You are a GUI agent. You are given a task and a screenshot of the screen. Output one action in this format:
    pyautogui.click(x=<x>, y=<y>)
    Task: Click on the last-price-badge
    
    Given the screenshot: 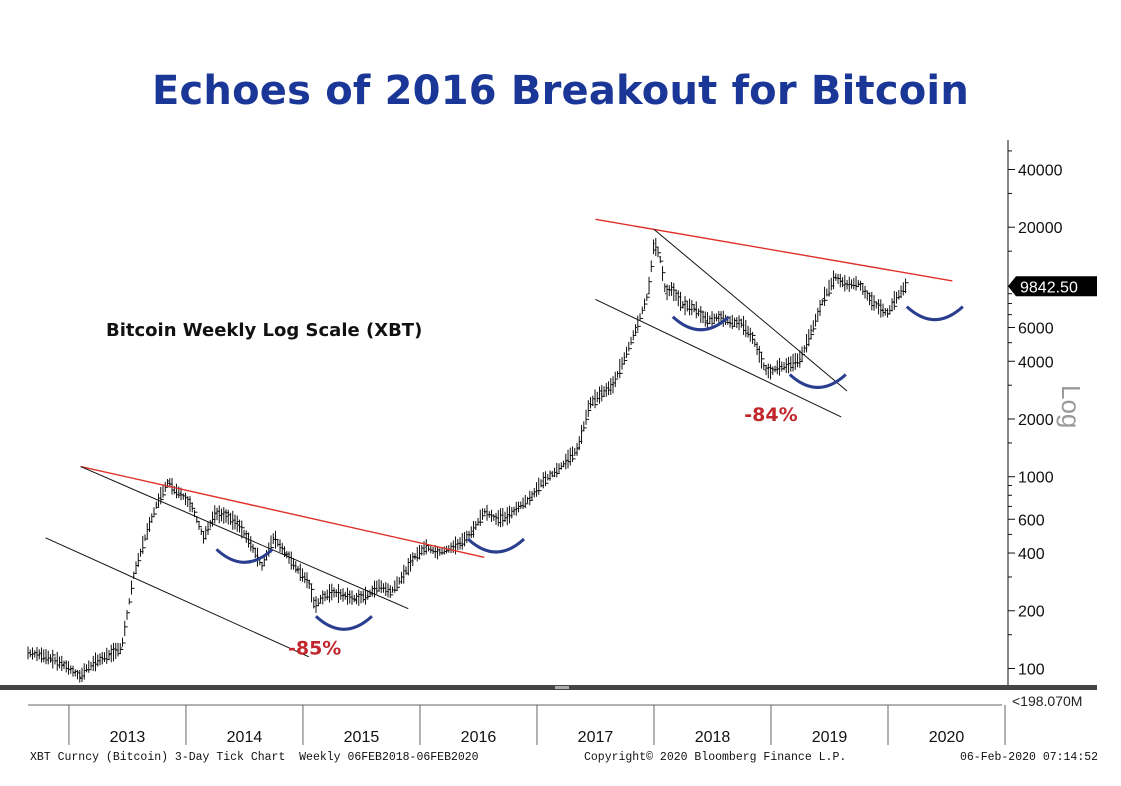 What is the action you would take?
    pyautogui.click(x=1052, y=286)
    